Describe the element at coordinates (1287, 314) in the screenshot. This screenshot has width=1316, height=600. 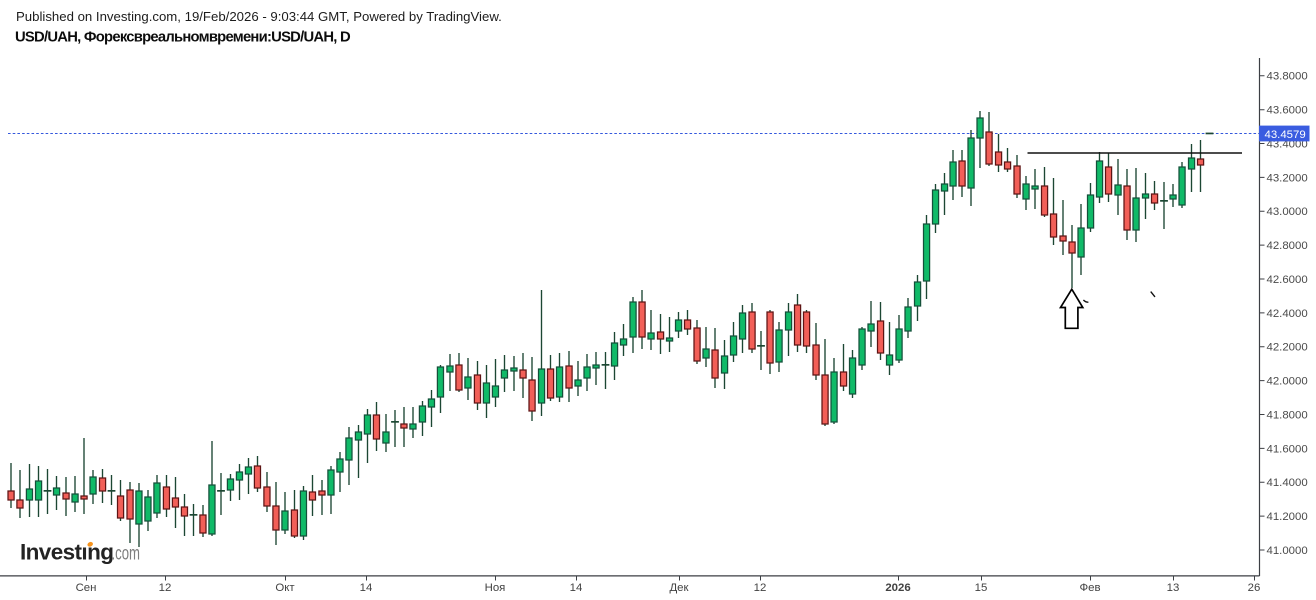
I see `svg-text: 42.4000` at that location.